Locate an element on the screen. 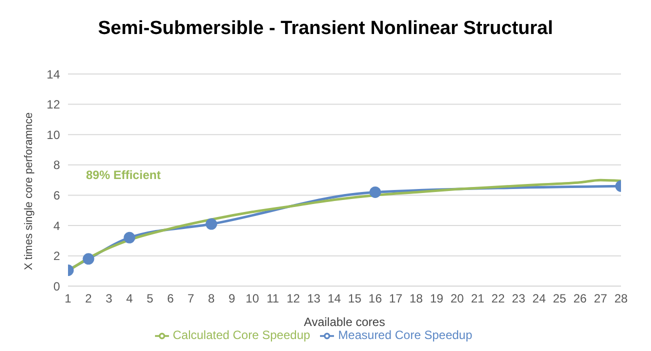 Image resolution: width=651 pixels, height=351 pixels. legend-label: Measured Core Speedup is located at coordinates (405, 335).